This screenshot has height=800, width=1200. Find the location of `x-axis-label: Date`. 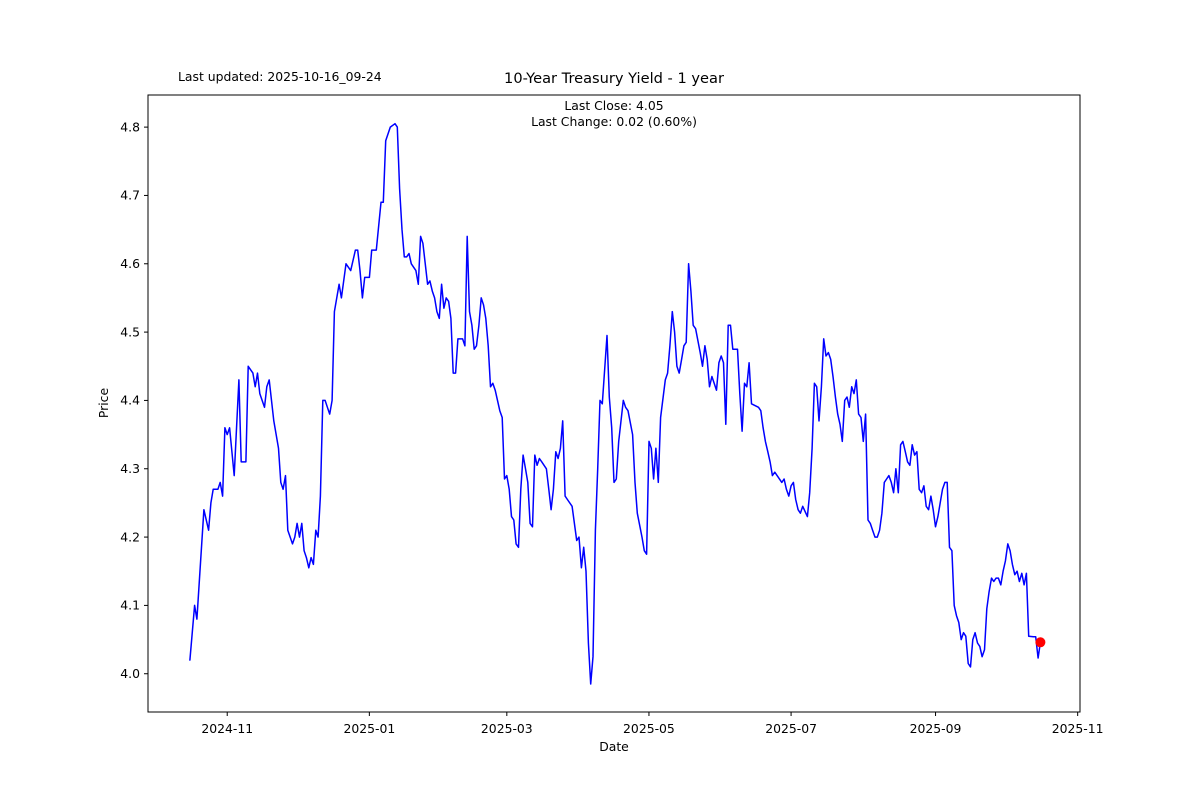

x-axis-label: Date is located at coordinates (614, 746).